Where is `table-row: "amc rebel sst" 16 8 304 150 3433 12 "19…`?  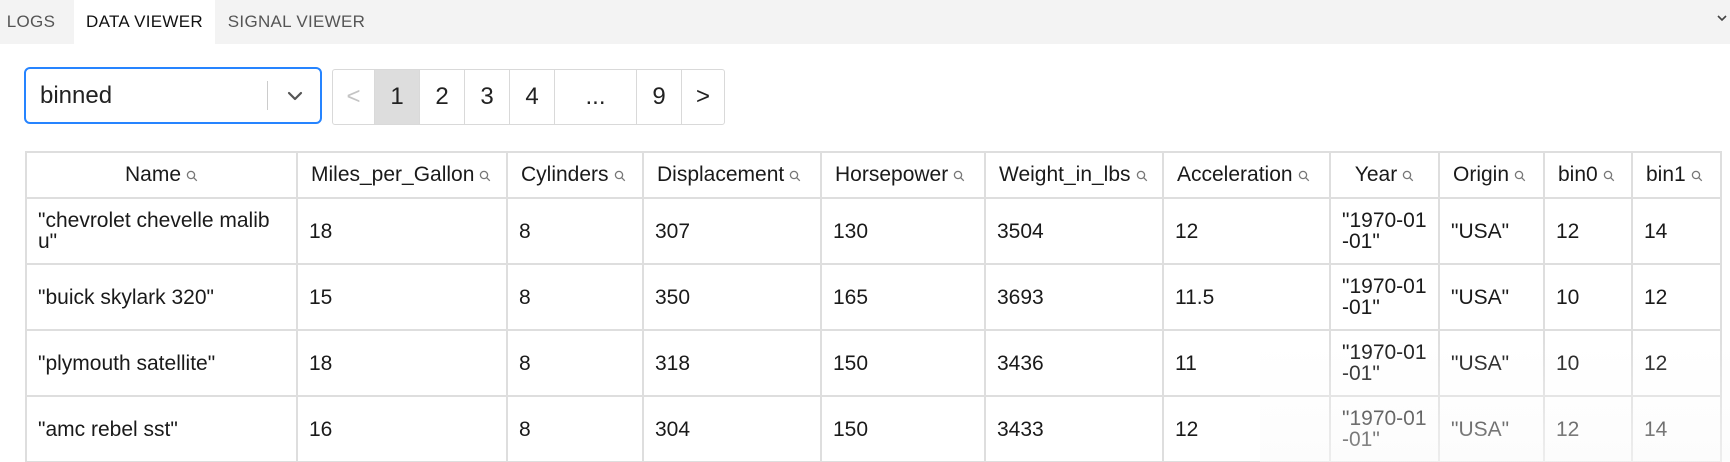 table-row: "amc rebel sst" 16 8 304 150 3433 12 "19… is located at coordinates (873, 428).